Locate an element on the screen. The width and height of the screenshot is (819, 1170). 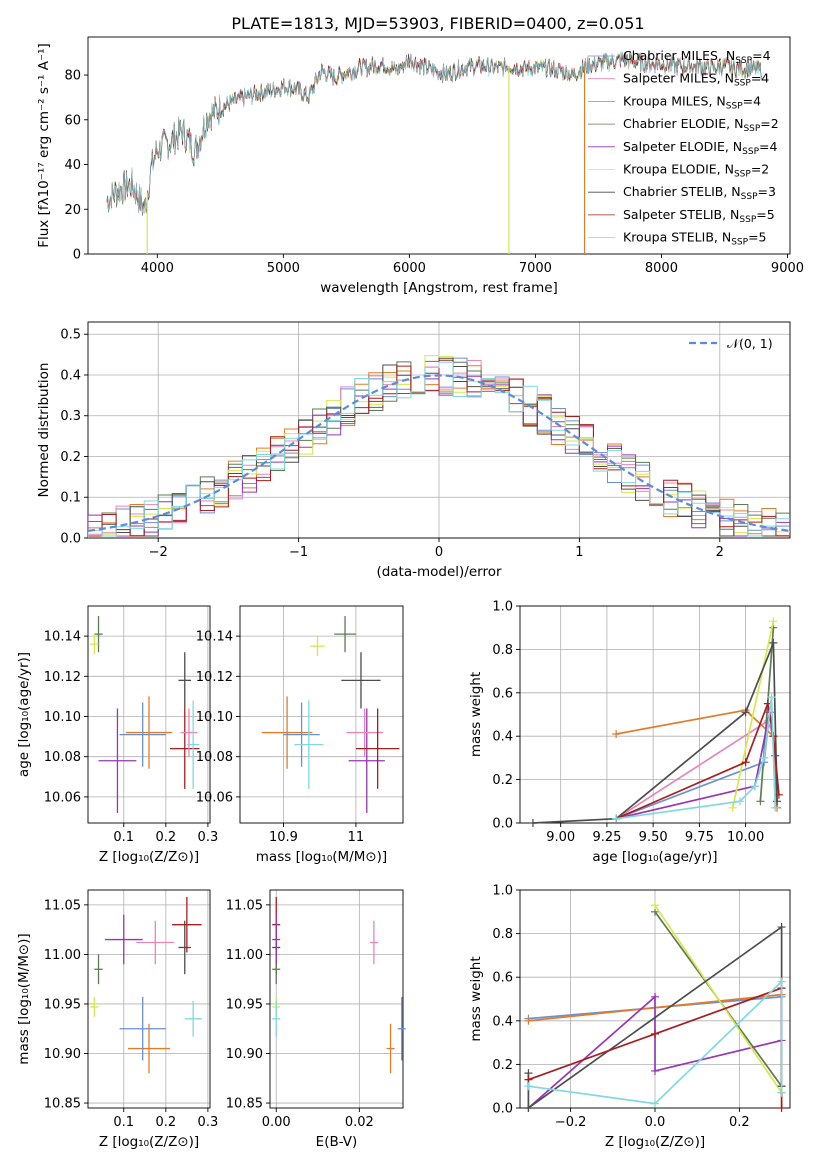
legend-label: Salpeter ELODIE, NSSP=4 is located at coordinates (700, 148).